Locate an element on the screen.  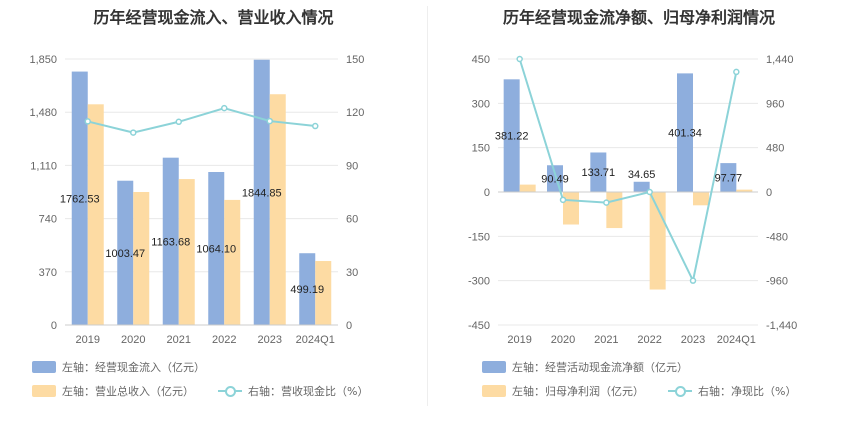
y-left-tick-label: -150 is located at coordinates (479, 237).